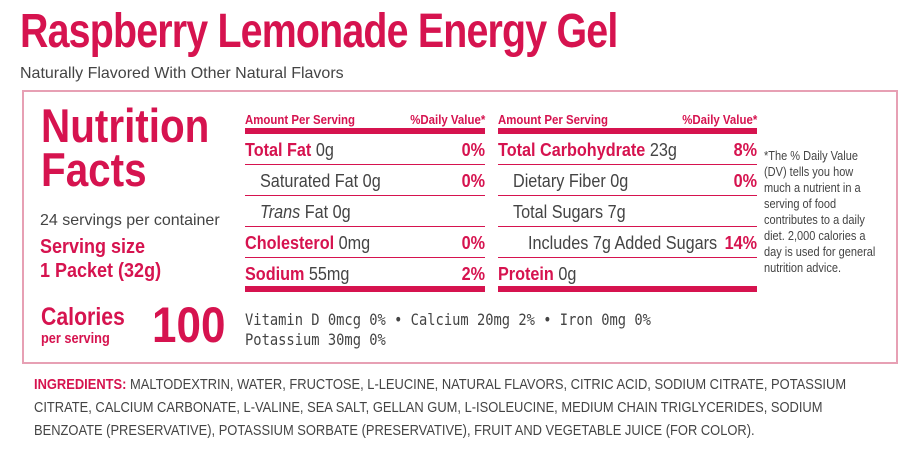 The height and width of the screenshot is (475, 913). Describe the element at coordinates (627, 180) in the screenshot. I see `nutrient-row-dietary-fiber: Dietary Fiber 0g 0%` at that location.